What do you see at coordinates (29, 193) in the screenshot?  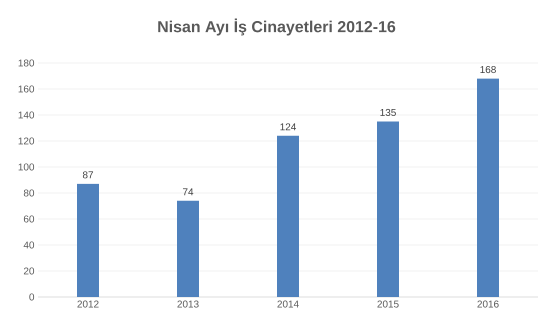 I see `y-tick-label: 80` at bounding box center [29, 193].